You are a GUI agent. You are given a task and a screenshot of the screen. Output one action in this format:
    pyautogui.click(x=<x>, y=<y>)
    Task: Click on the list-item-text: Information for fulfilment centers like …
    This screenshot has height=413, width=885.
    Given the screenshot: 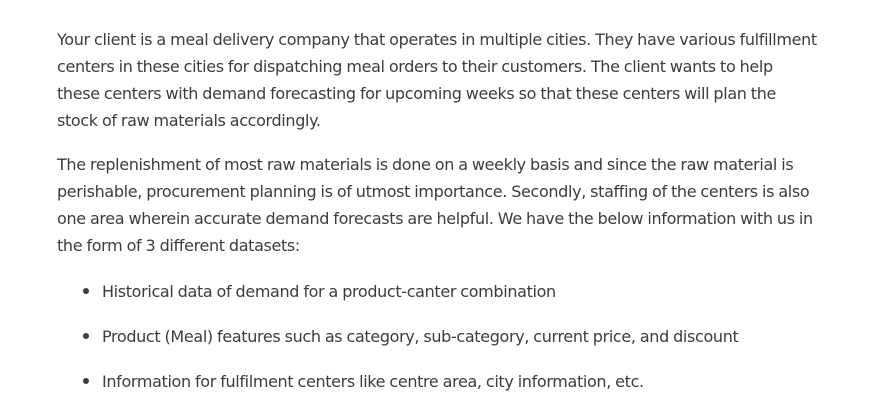 What is the action you would take?
    pyautogui.click(x=373, y=381)
    